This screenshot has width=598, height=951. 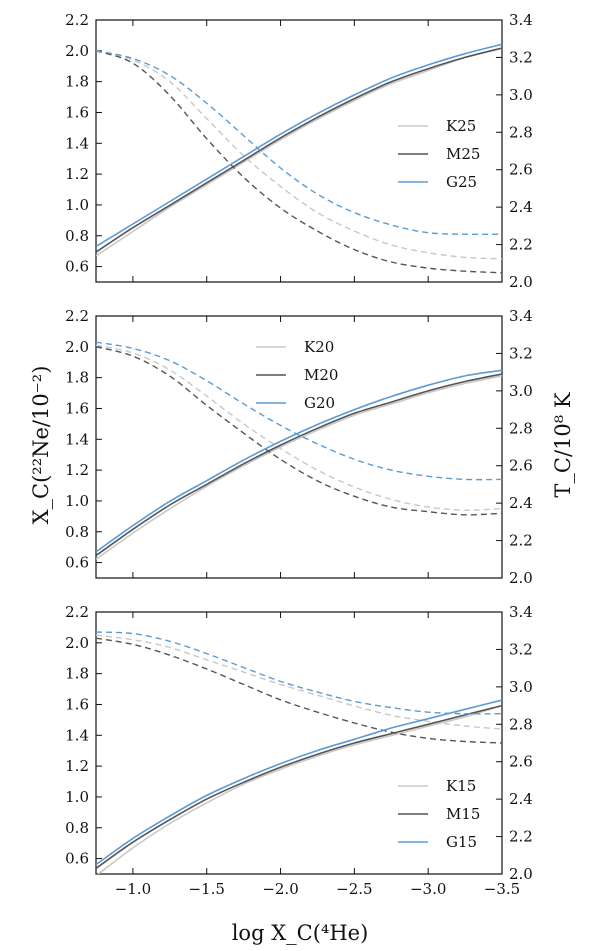 I want to click on series-k15-xc-dashed, so click(x=299, y=682).